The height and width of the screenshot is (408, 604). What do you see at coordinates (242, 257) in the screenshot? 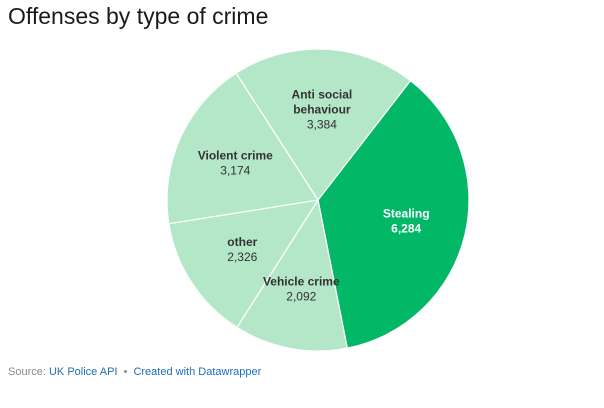
I see `slice-value: 2,326` at bounding box center [242, 257].